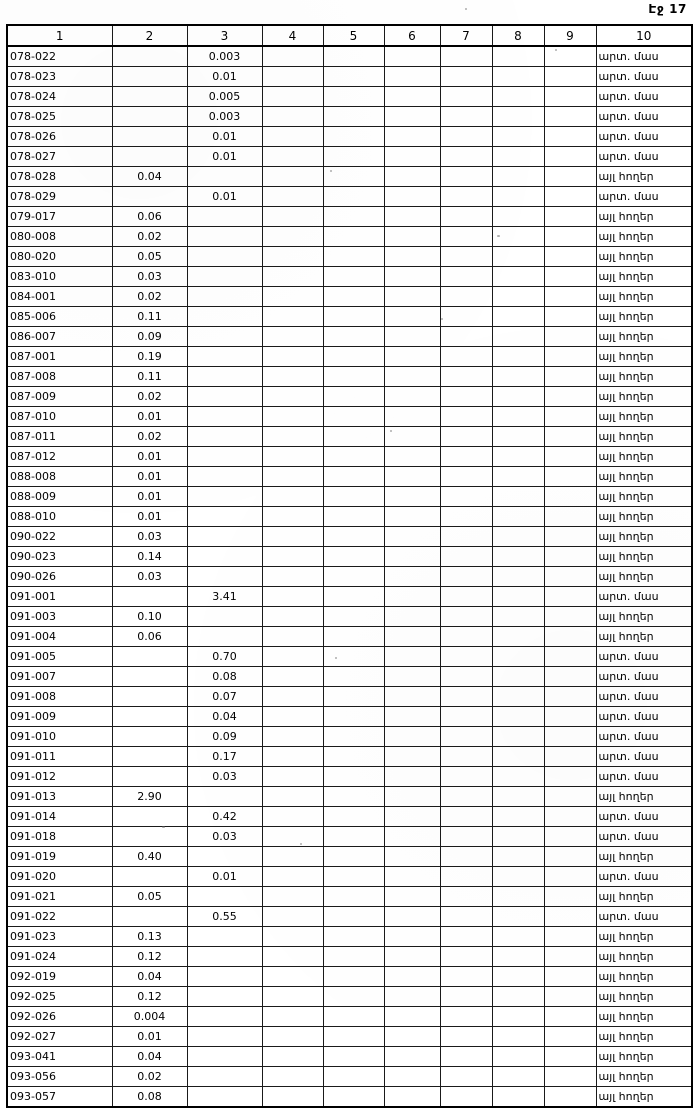 Image resolution: width=697 pixels, height=1108 pixels. What do you see at coordinates (59, 896) in the screenshot?
I see `cell-parcel-id: 091-021` at bounding box center [59, 896].